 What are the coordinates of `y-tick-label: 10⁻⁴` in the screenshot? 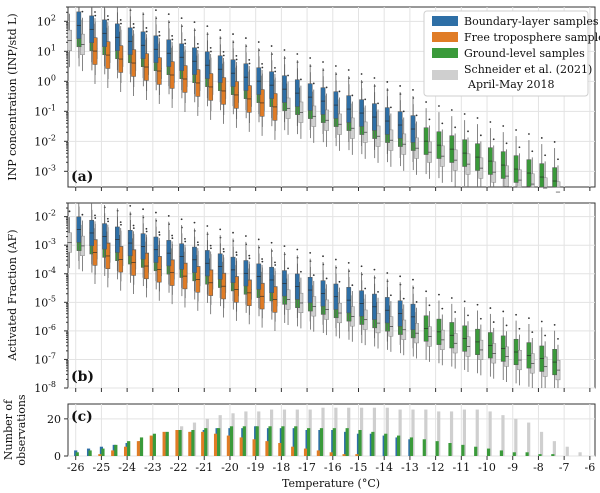 It's located at (45, 273).